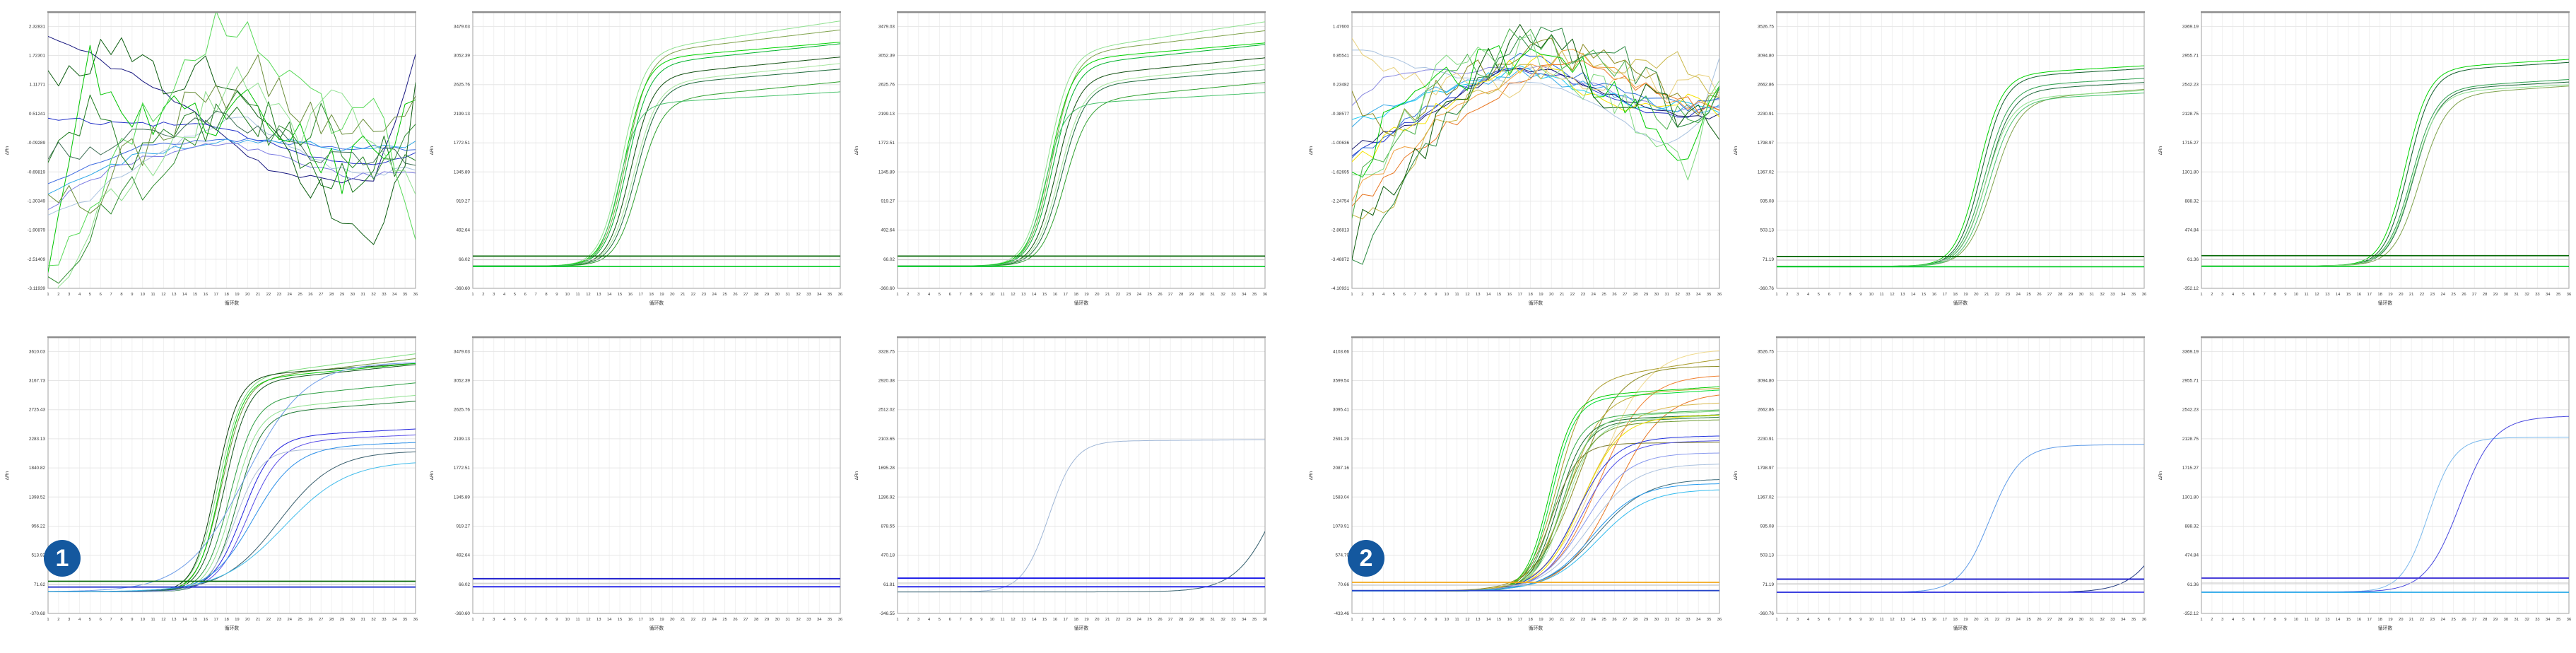 The height and width of the screenshot is (653, 2576). What do you see at coordinates (462, 172) in the screenshot?
I see `y-tick-label: 1345.89` at bounding box center [462, 172].